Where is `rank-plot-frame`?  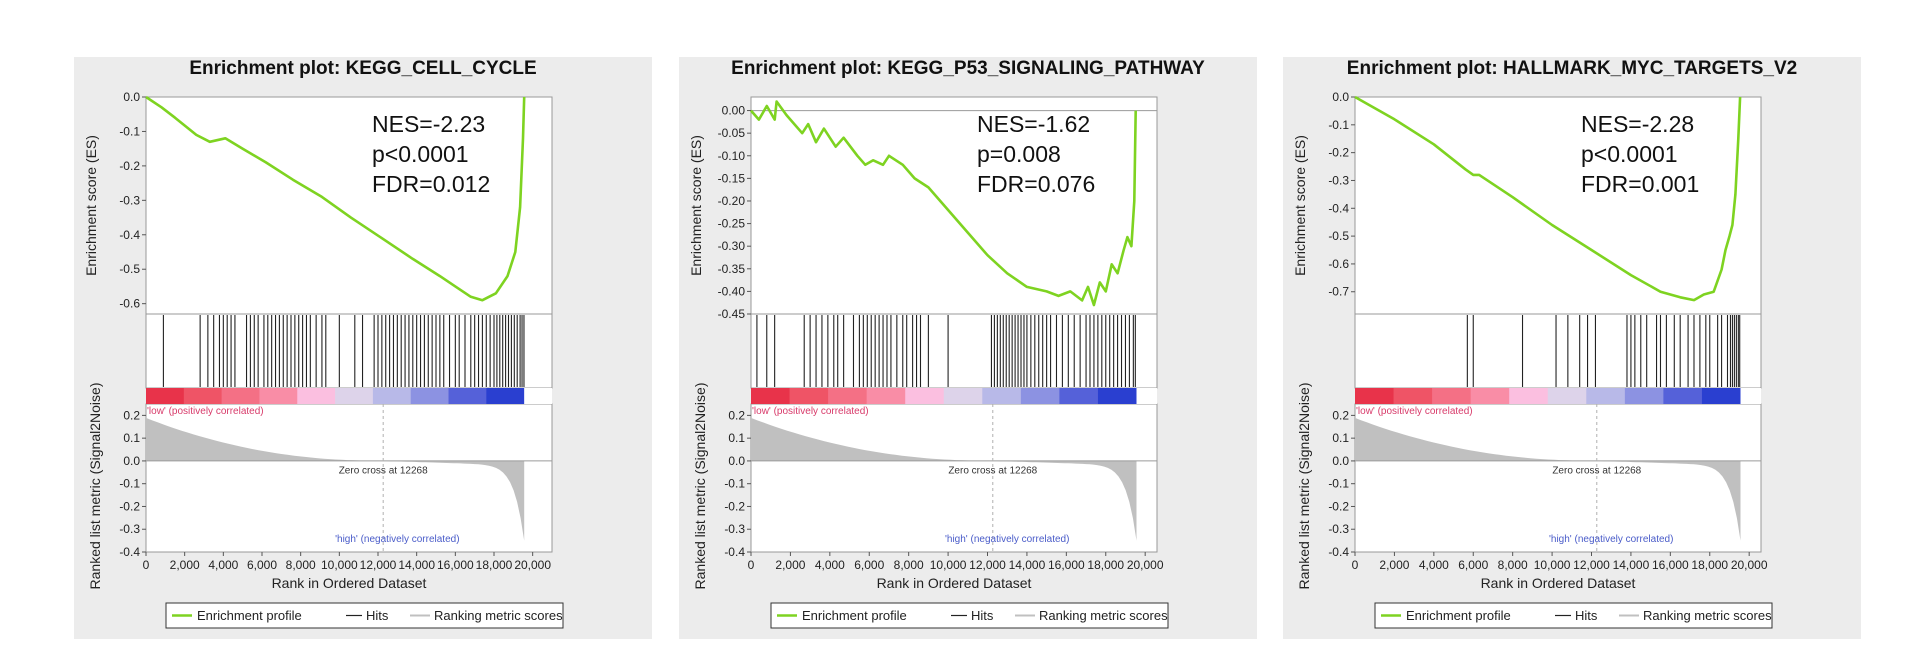
rank-plot-frame is located at coordinates (1558, 478).